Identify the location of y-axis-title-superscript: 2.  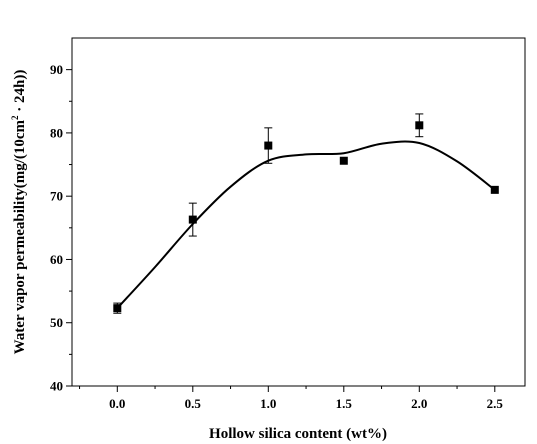
(15, 117).